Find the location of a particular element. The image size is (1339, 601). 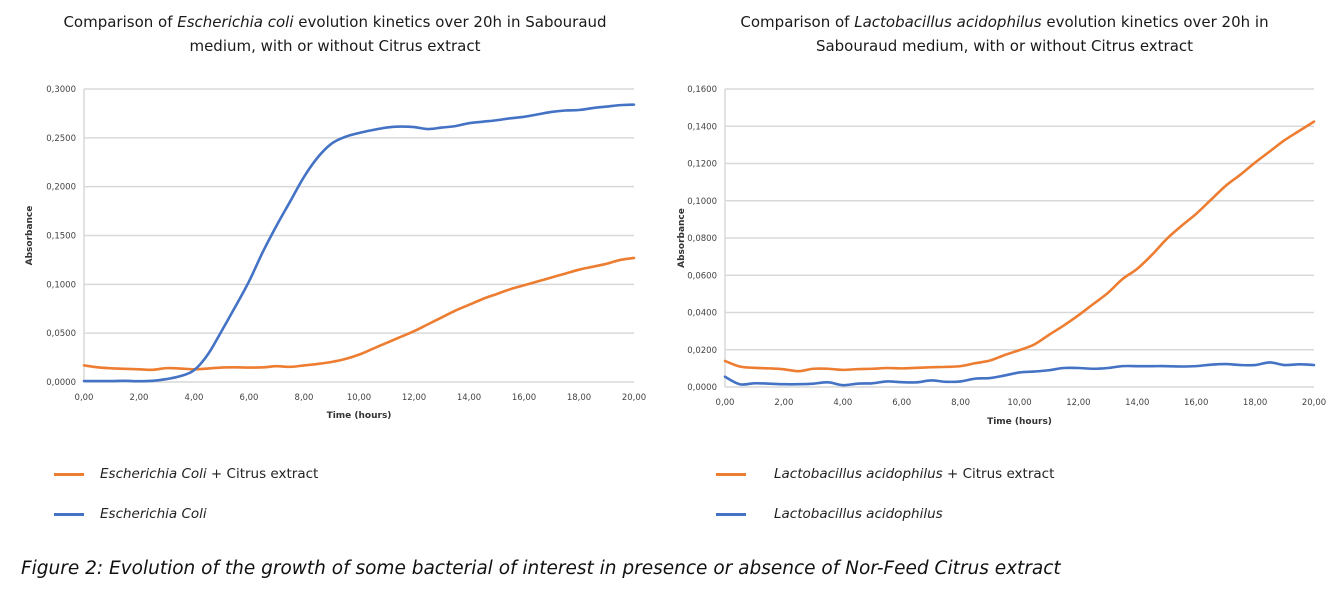

y-tick-label: 0,1600 is located at coordinates (702, 90).